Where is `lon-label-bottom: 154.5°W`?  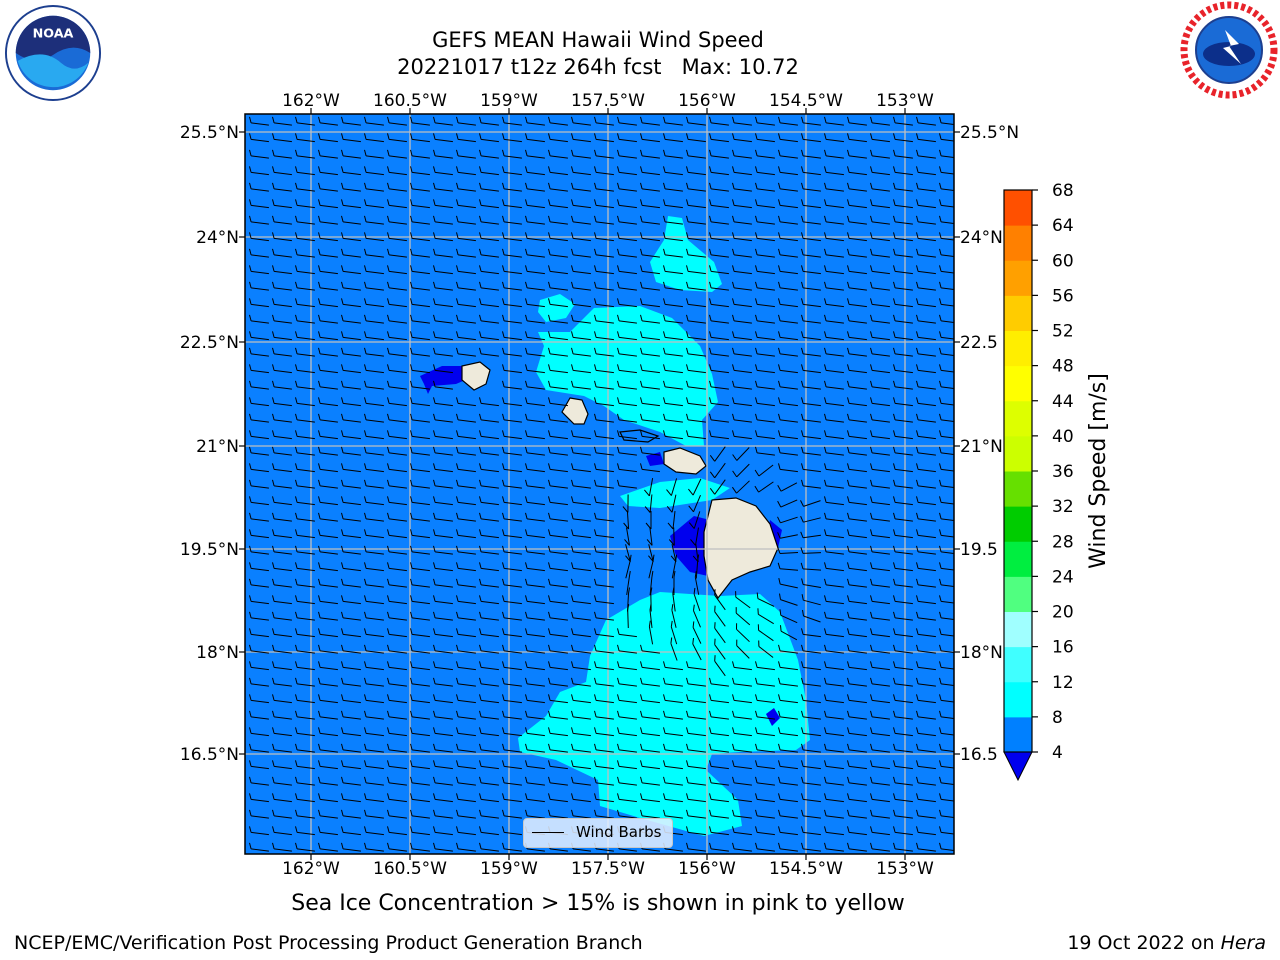
lon-label-bottom: 154.5°W is located at coordinates (806, 869).